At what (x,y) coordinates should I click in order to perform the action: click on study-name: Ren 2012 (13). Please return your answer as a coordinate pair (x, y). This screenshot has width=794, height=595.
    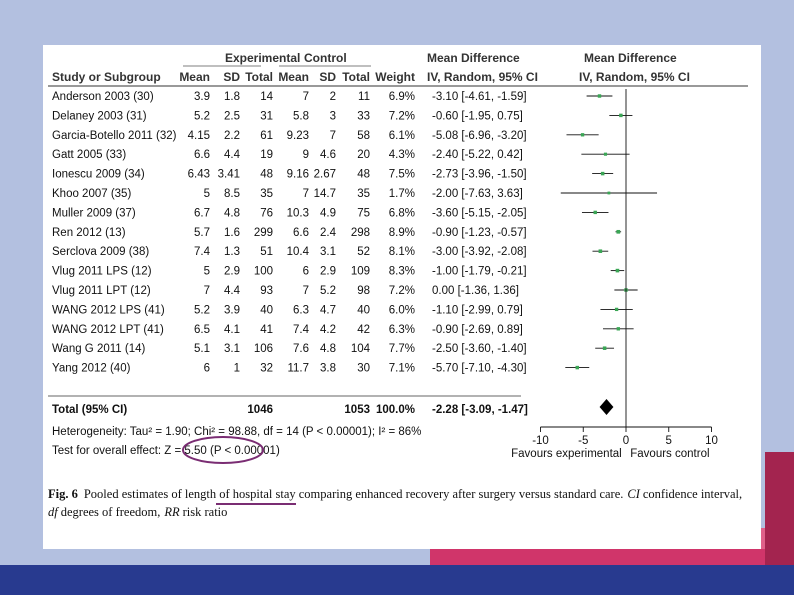
    Looking at the image, I should click on (89, 233).